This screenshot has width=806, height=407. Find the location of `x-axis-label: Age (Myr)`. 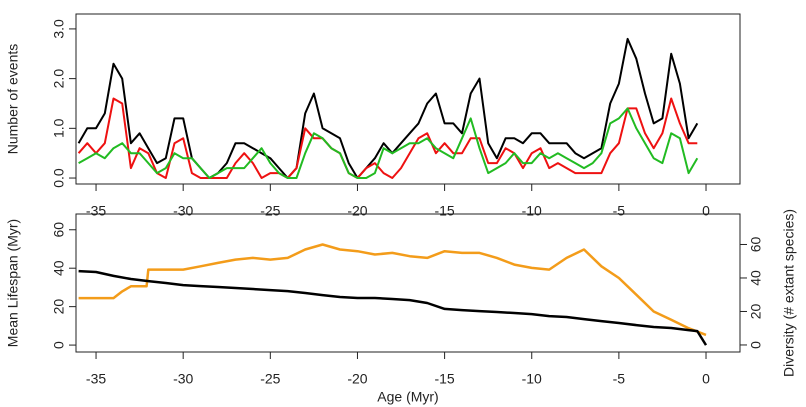

x-axis-label: Age (Myr) is located at coordinates (407, 397).